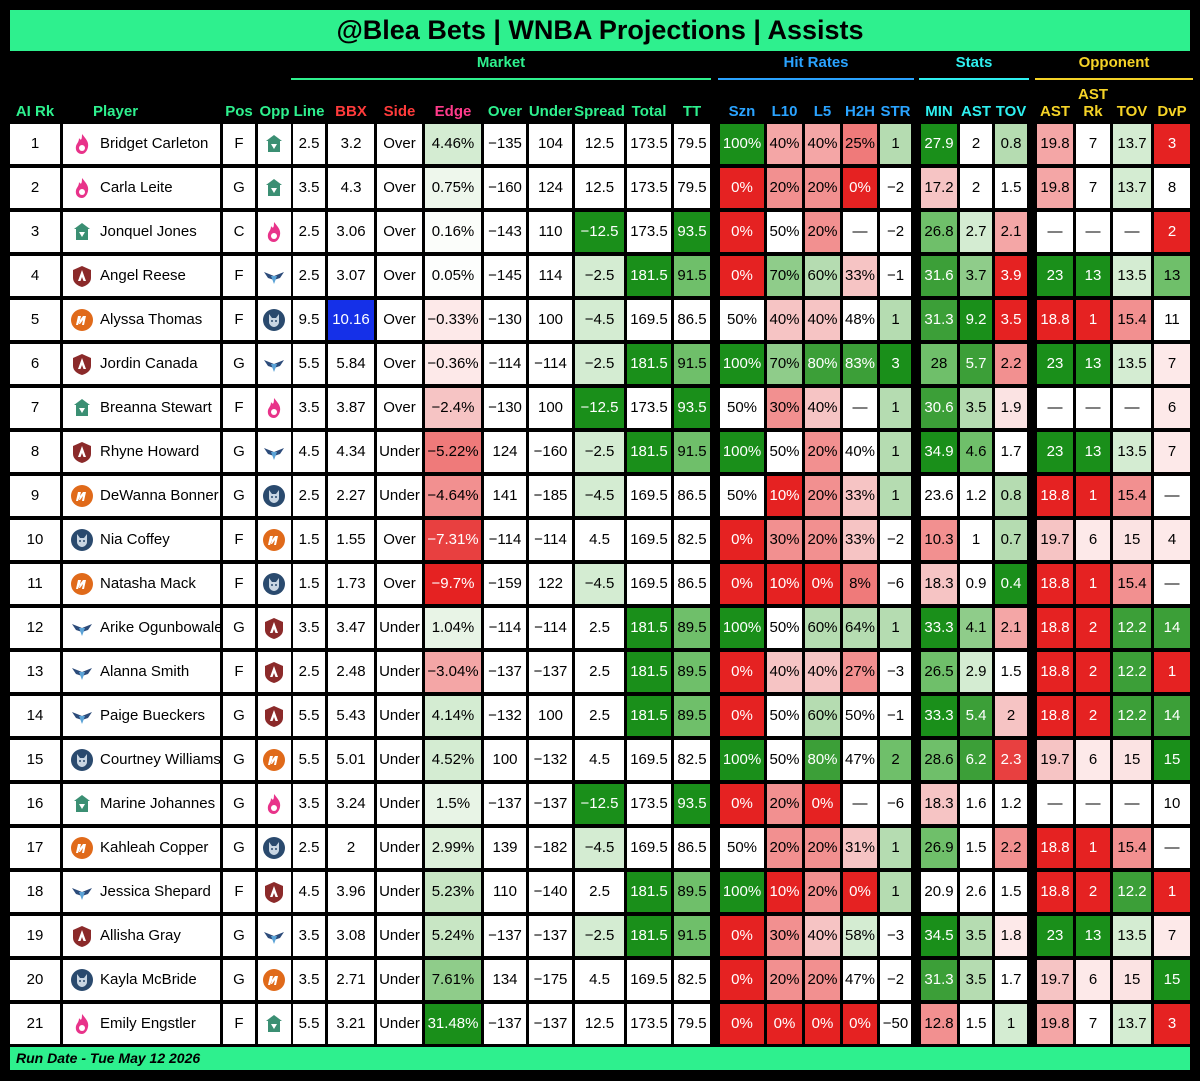 The height and width of the screenshot is (1081, 1200). What do you see at coordinates (1055, 232) in the screenshot?
I see `cell-oast: —` at bounding box center [1055, 232].